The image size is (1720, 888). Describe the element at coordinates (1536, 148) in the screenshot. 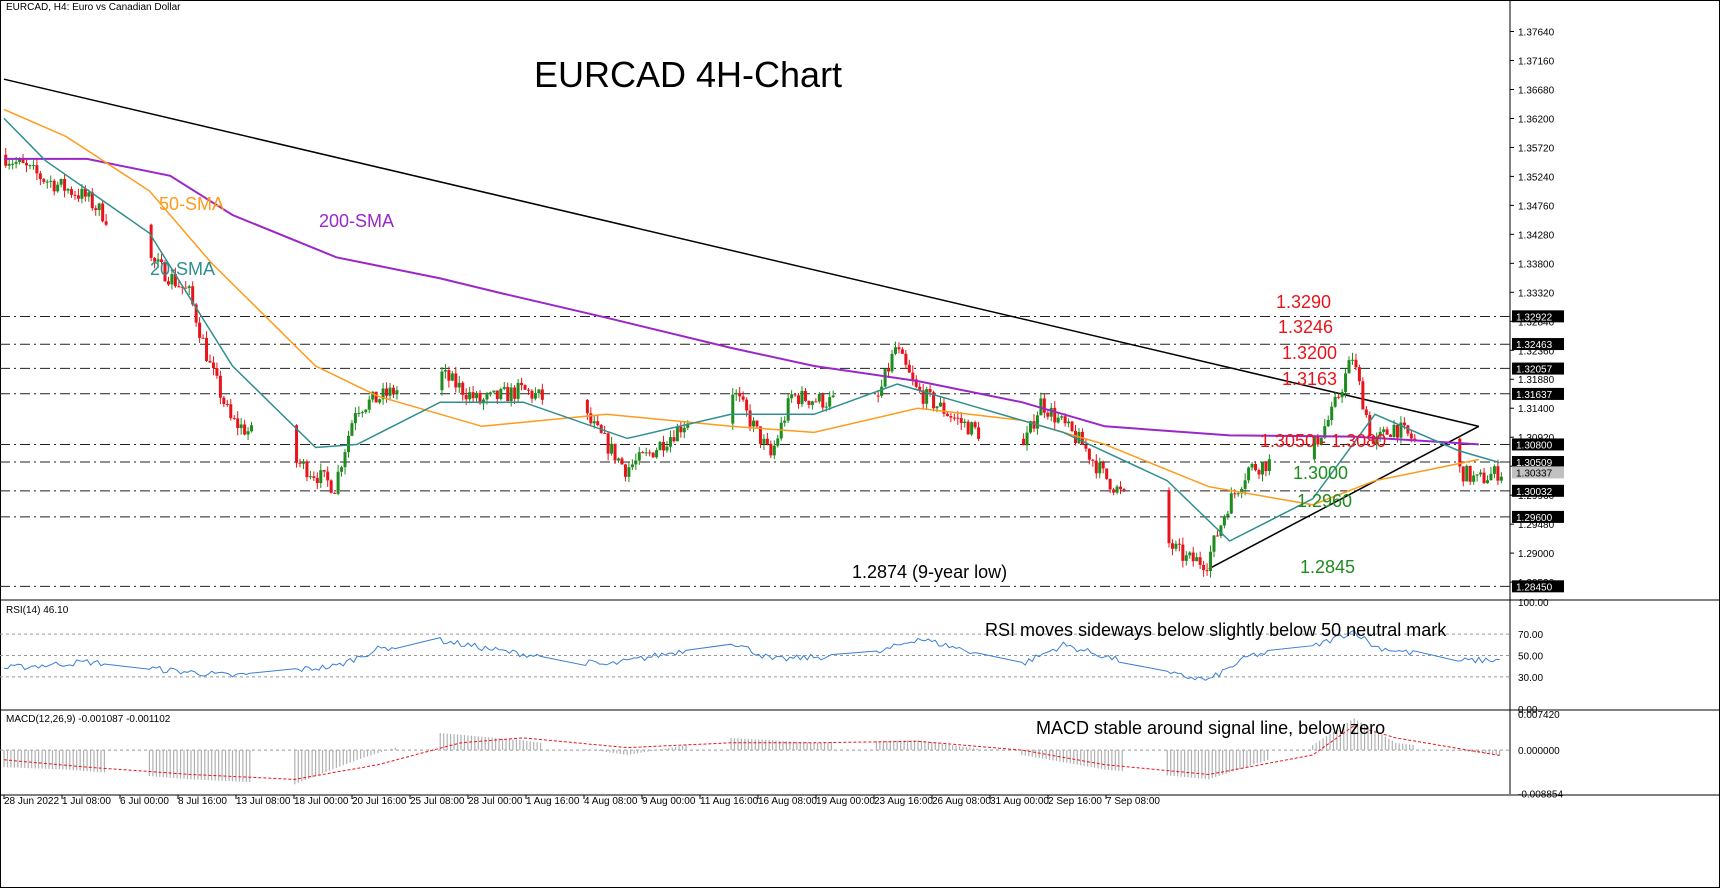

I see `y-tick-label: 1.35720` at that location.